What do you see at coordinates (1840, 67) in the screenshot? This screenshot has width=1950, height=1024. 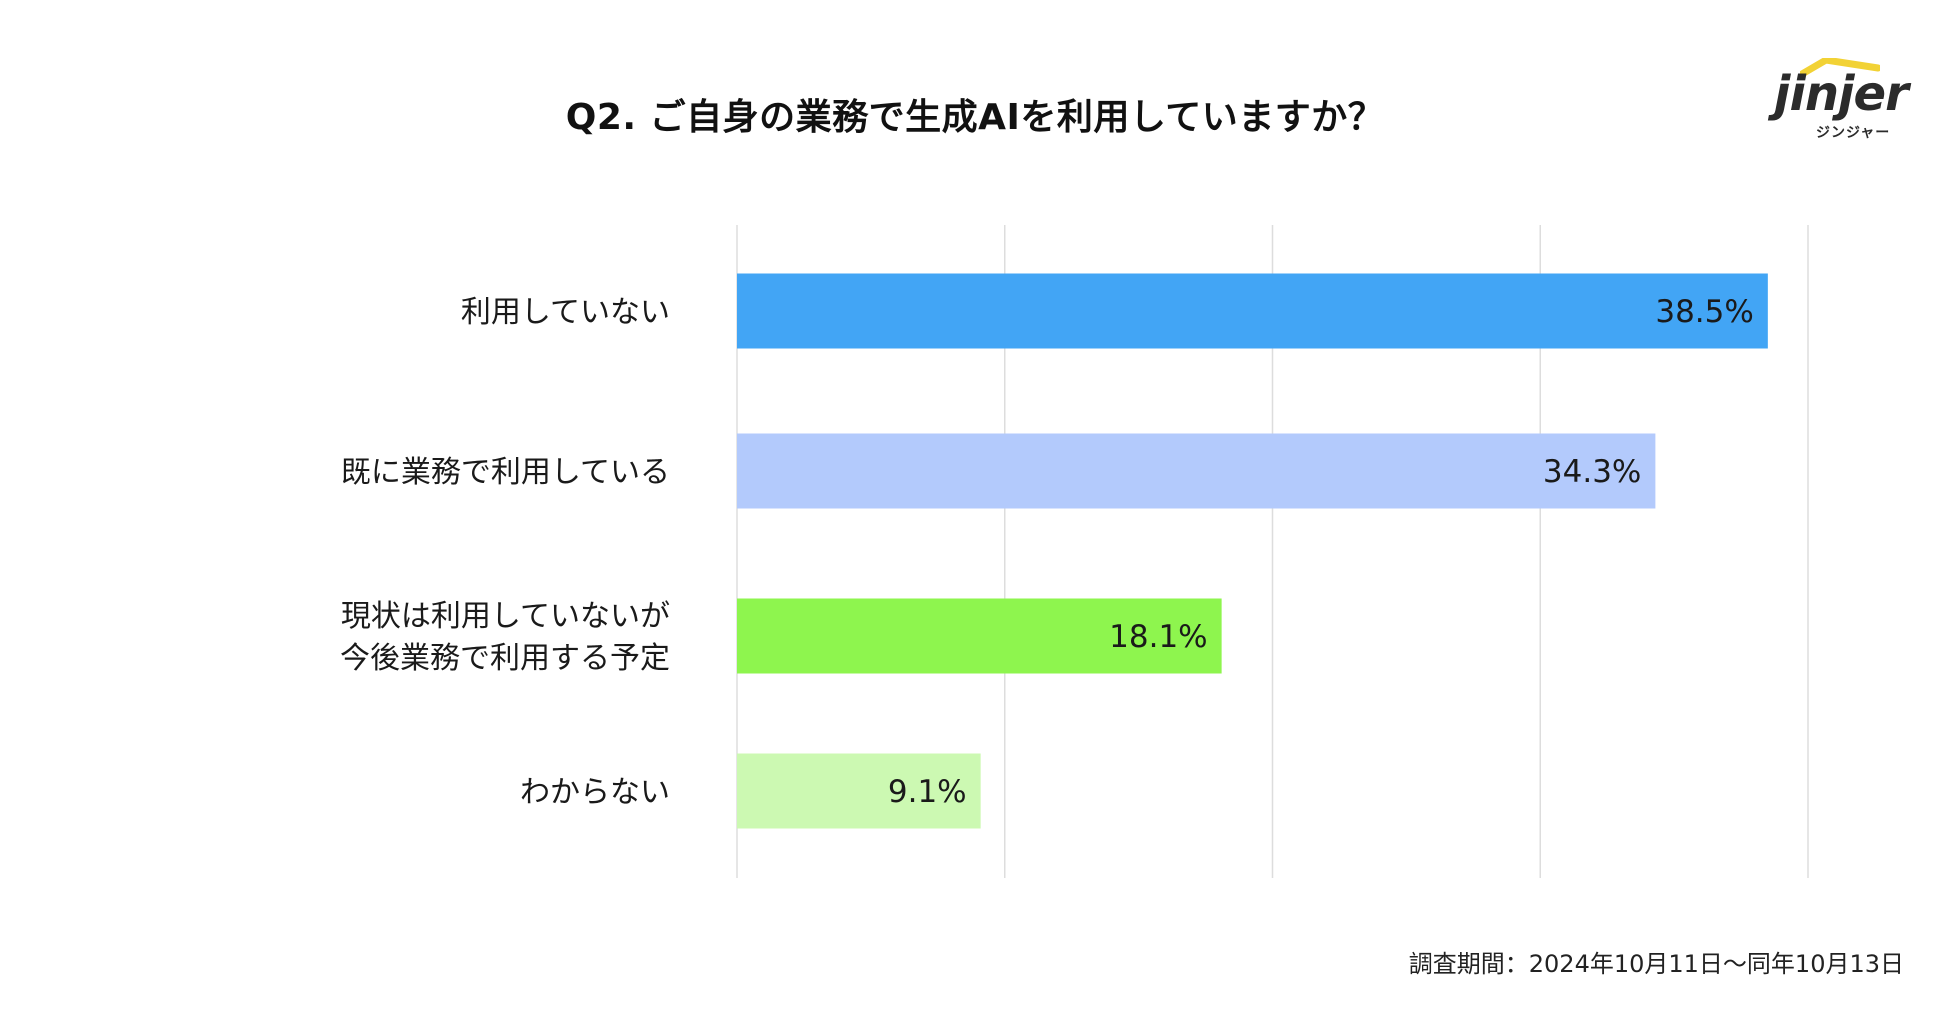 I see `logo-roof-icon` at bounding box center [1840, 67].